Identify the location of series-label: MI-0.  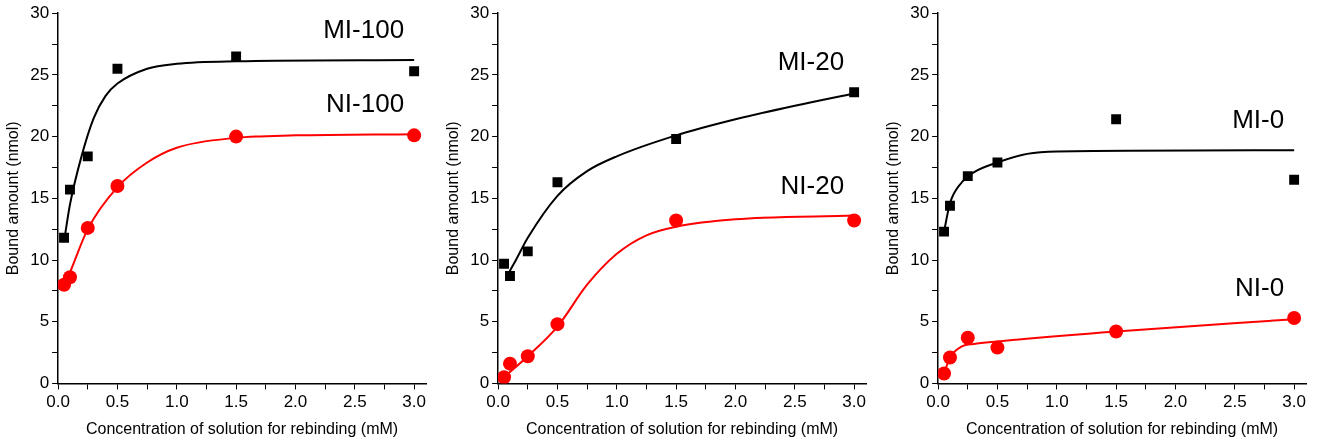
(1258, 119).